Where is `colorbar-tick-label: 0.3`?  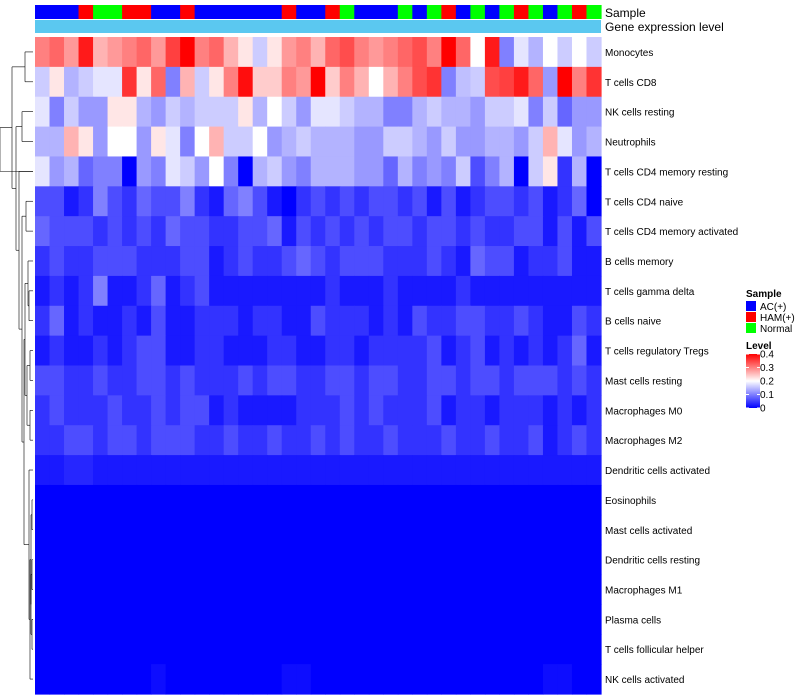
colorbar-tick-label: 0.3 is located at coordinates (767, 368).